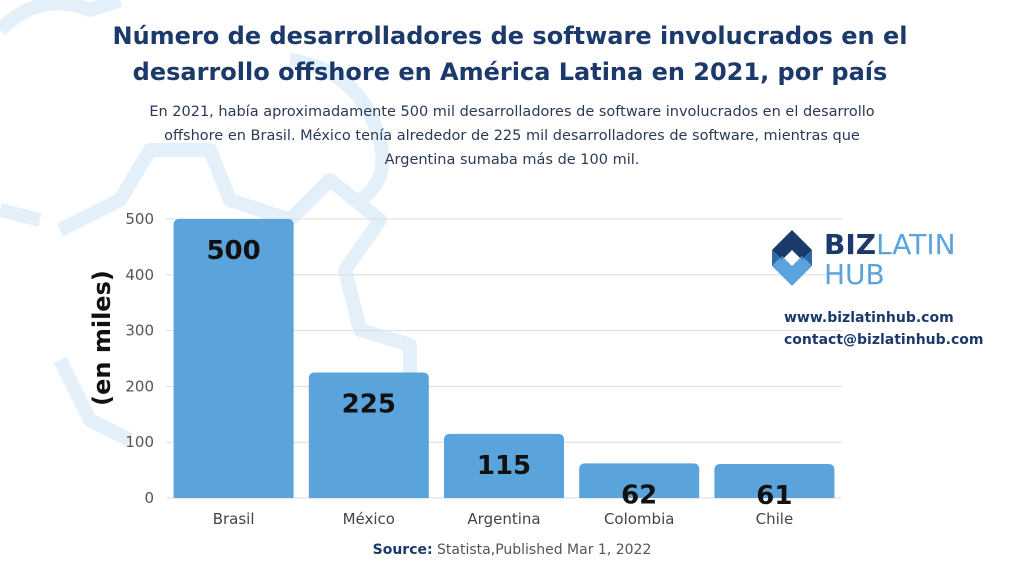 Image resolution: width=1024 pixels, height=576 pixels. I want to click on bar-argentina, so click(504, 465).